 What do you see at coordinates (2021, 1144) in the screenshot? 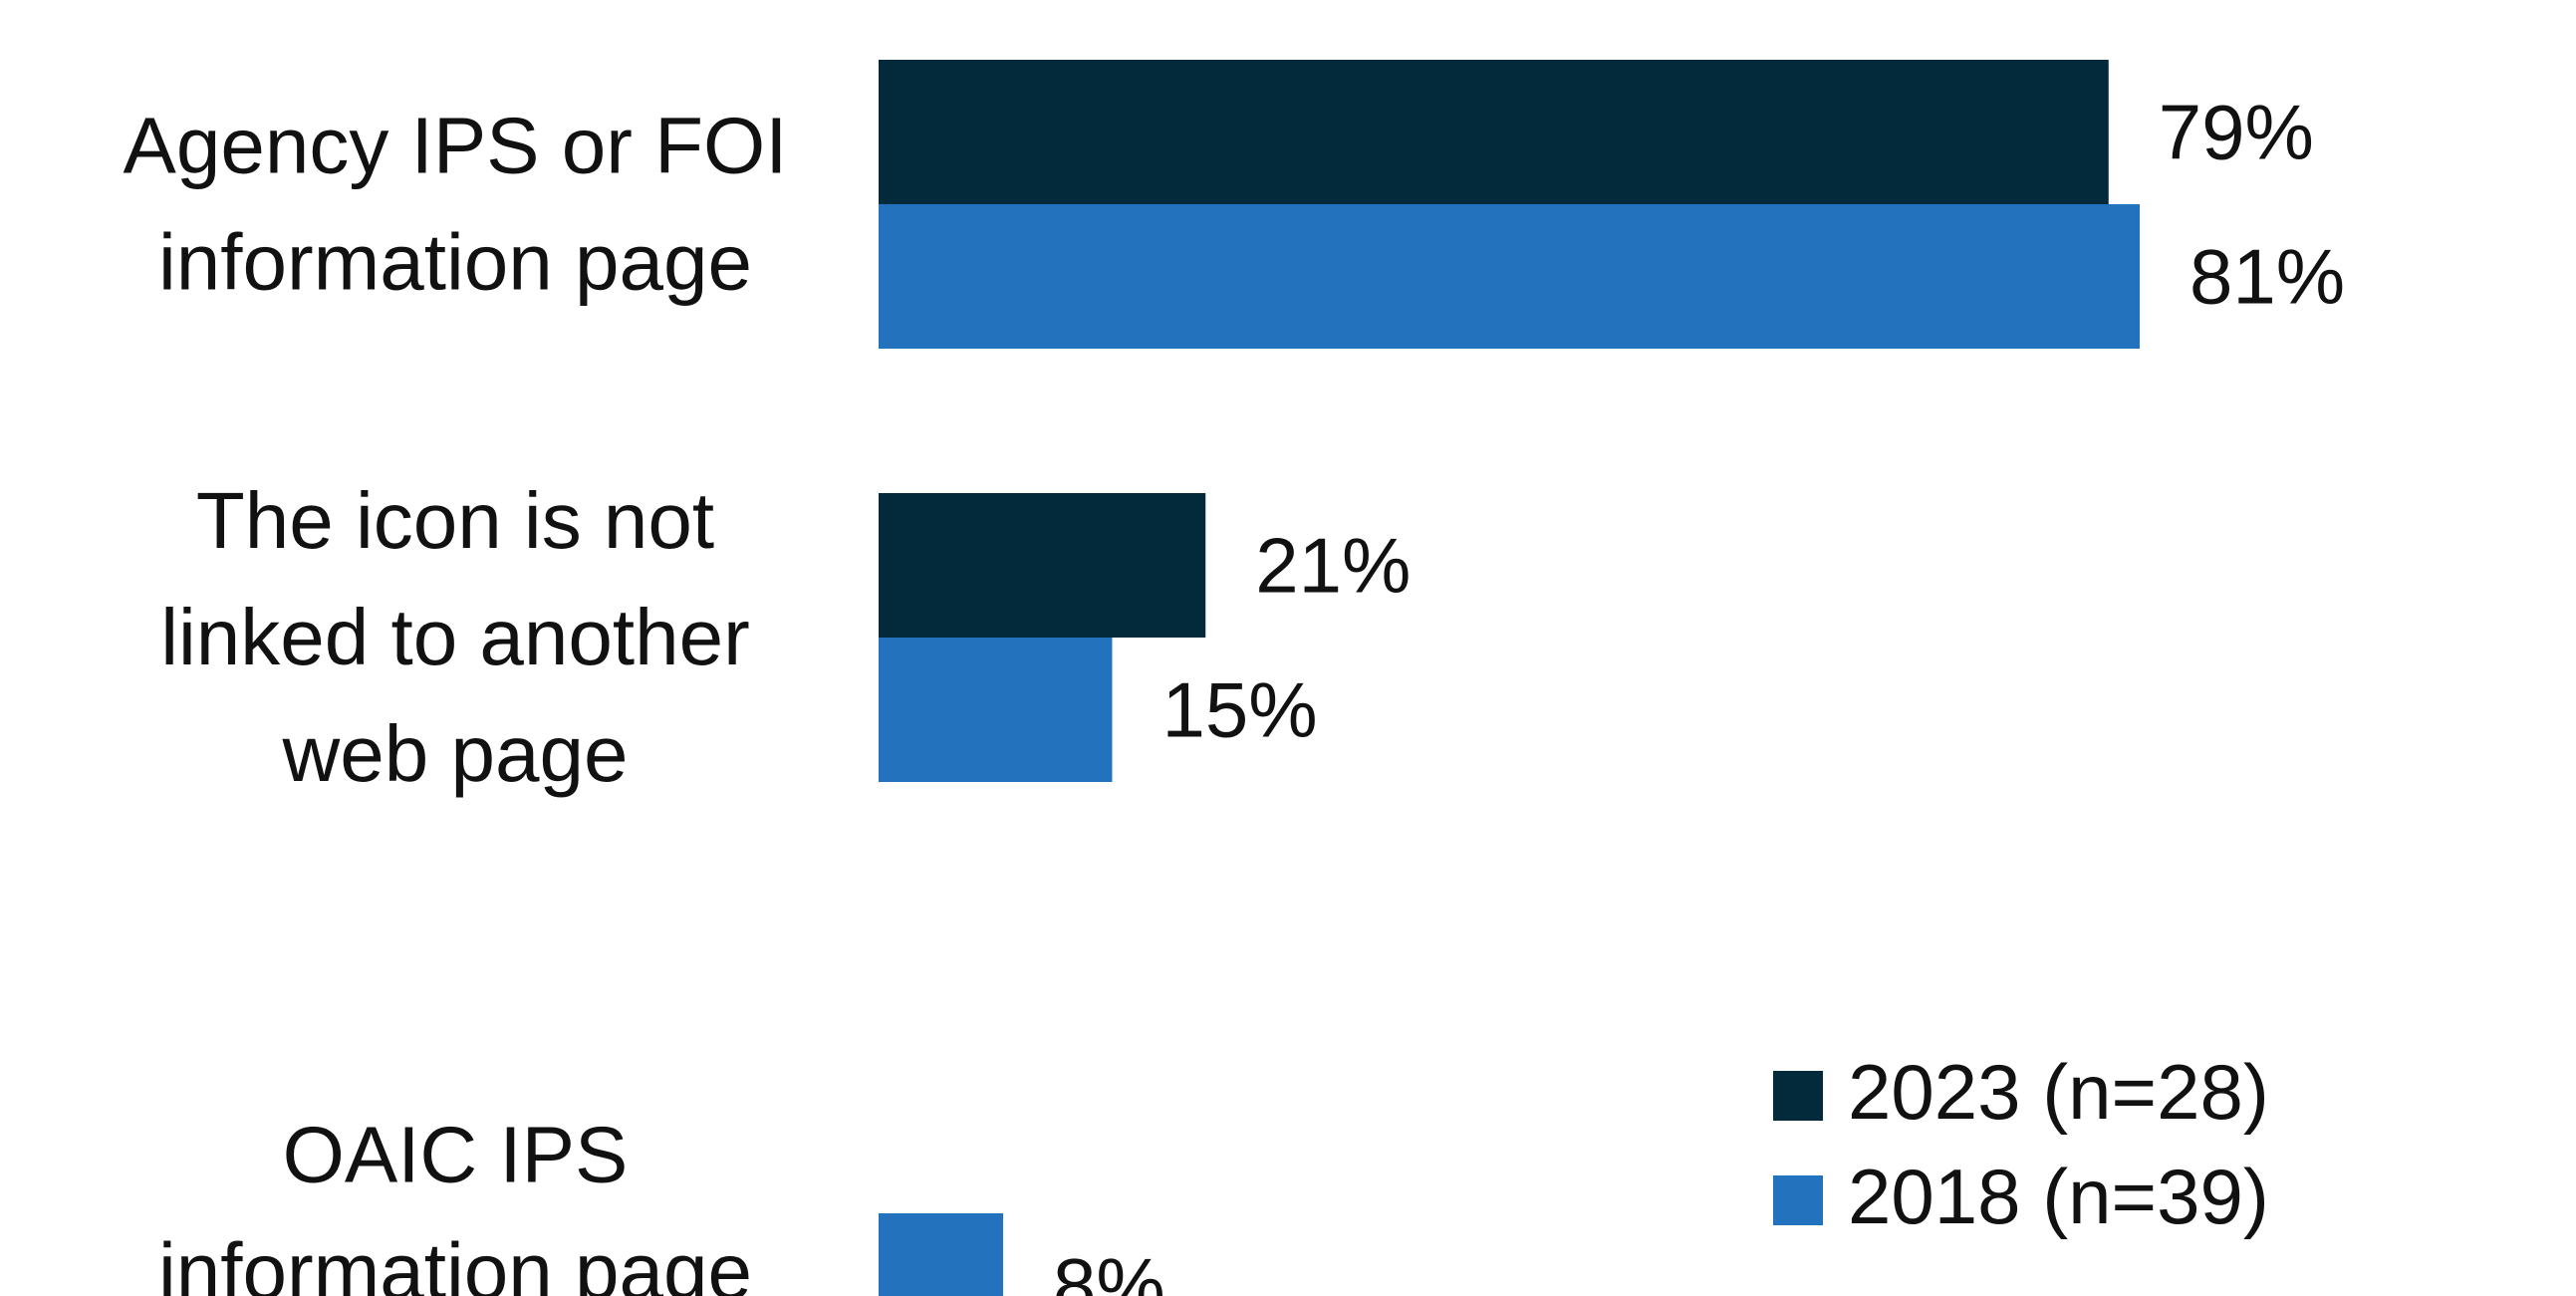
I see `legend: 2023 (n=28) 2018 (n=39)` at bounding box center [2021, 1144].